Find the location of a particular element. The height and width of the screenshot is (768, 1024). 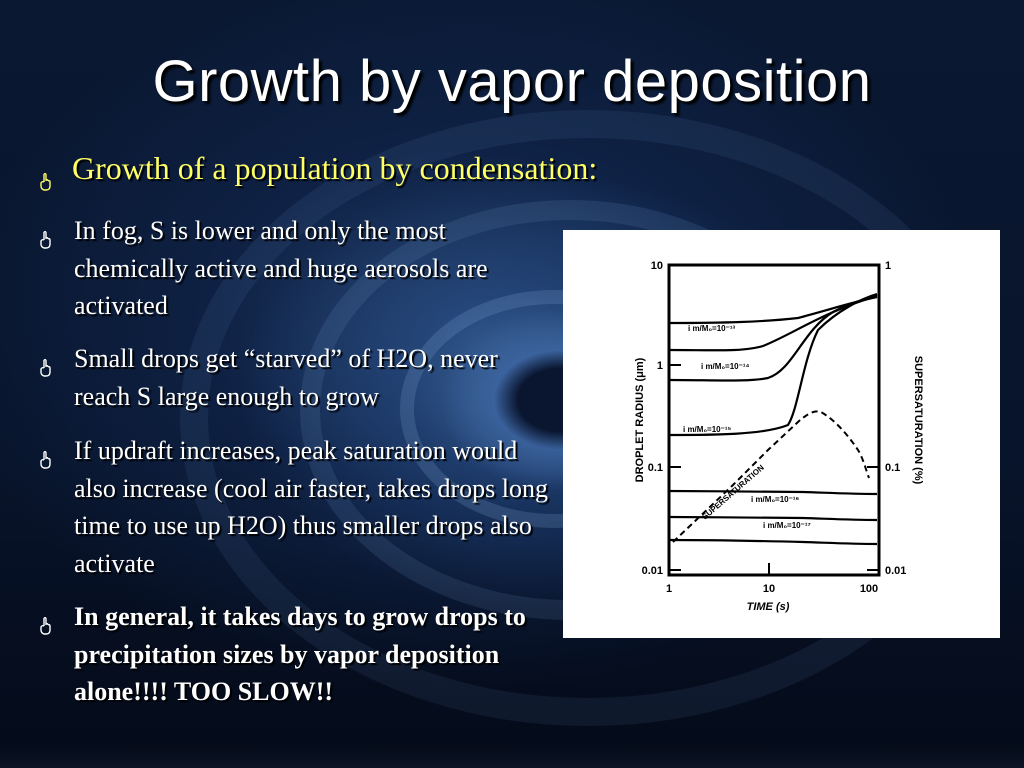

supersaturation-curve is located at coordinates (771, 476).